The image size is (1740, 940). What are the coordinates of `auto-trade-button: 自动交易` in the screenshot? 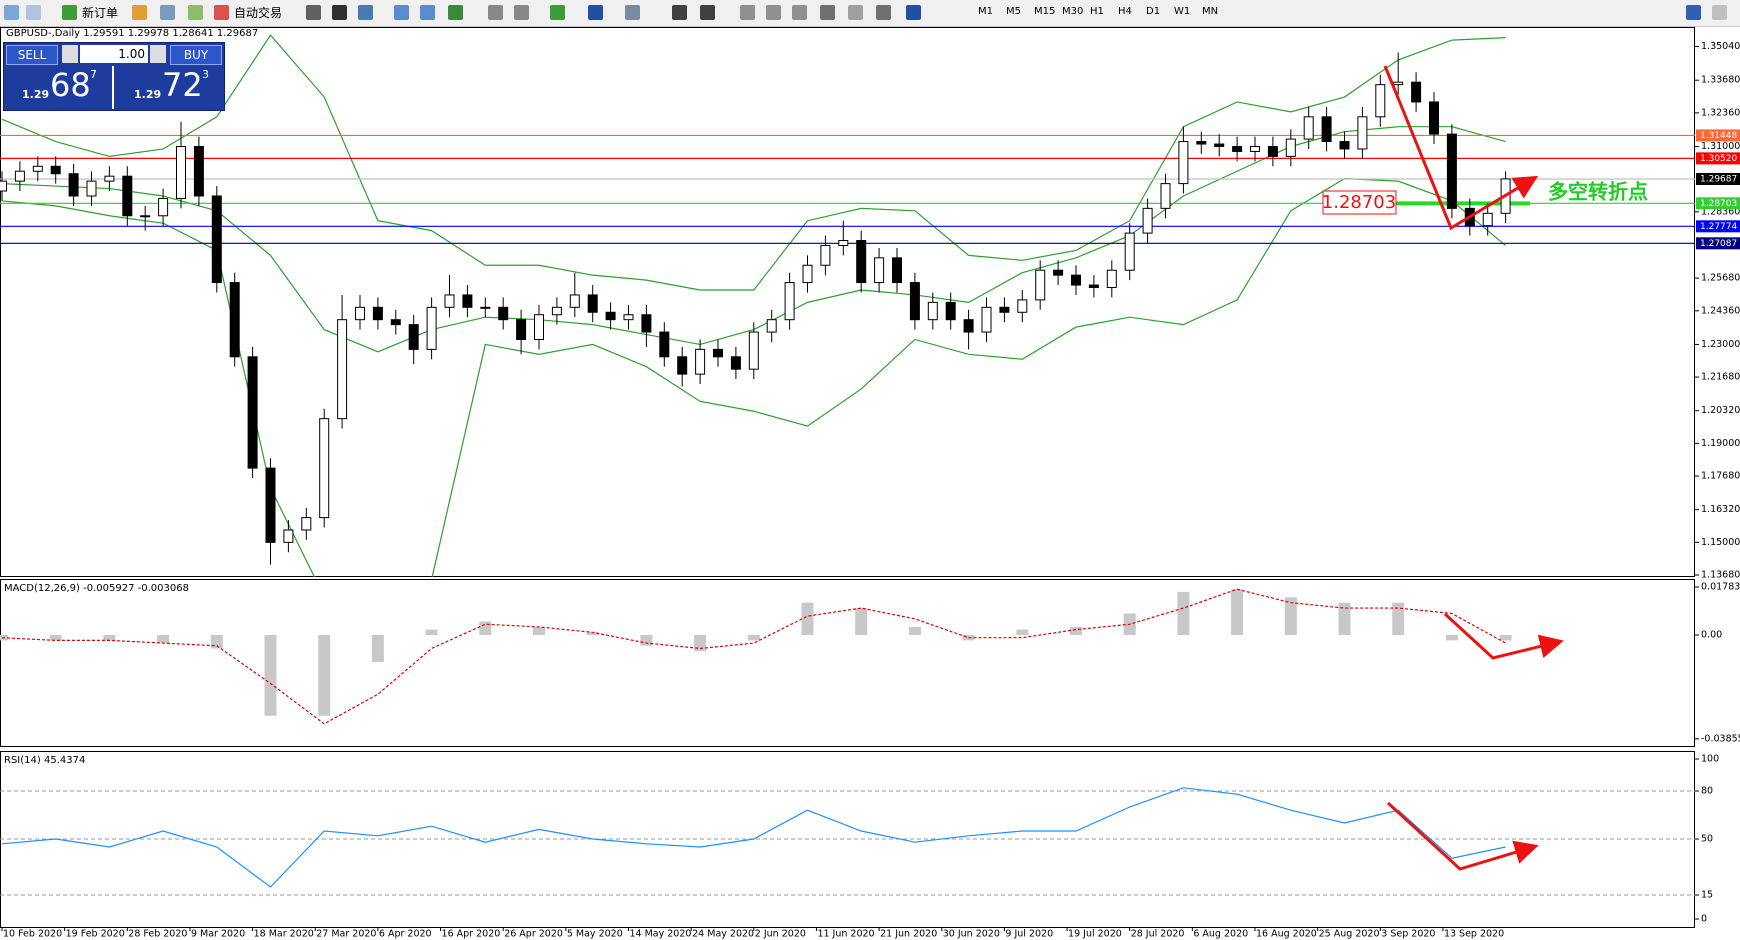 It's located at (258, 13).